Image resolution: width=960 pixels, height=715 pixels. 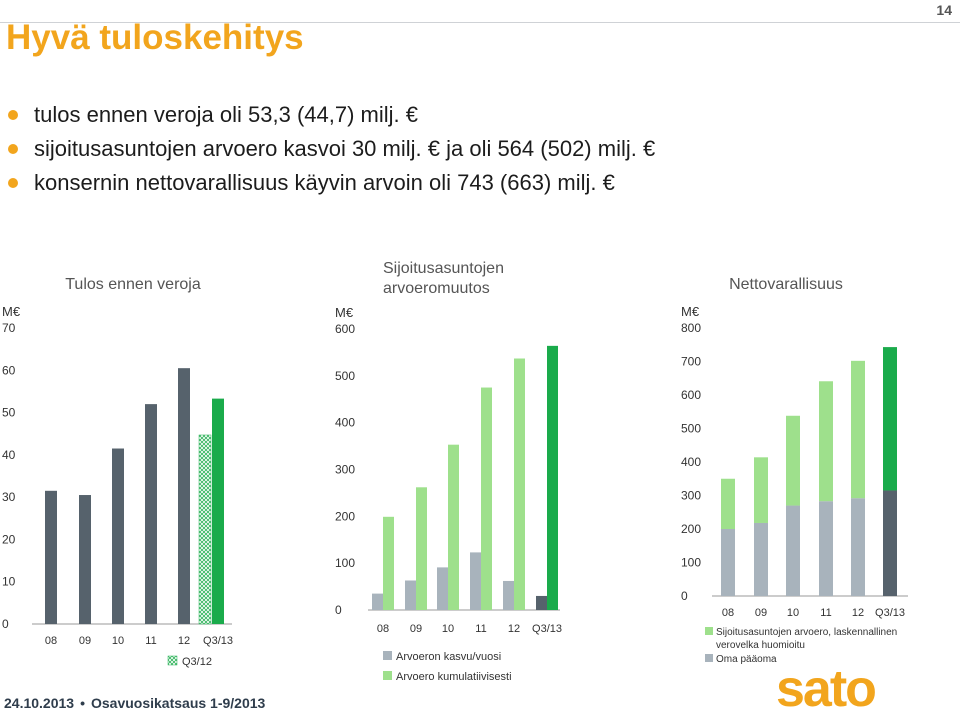 I want to click on legend-label: Arvoeron kasvu/vuosi, so click(x=448, y=657).